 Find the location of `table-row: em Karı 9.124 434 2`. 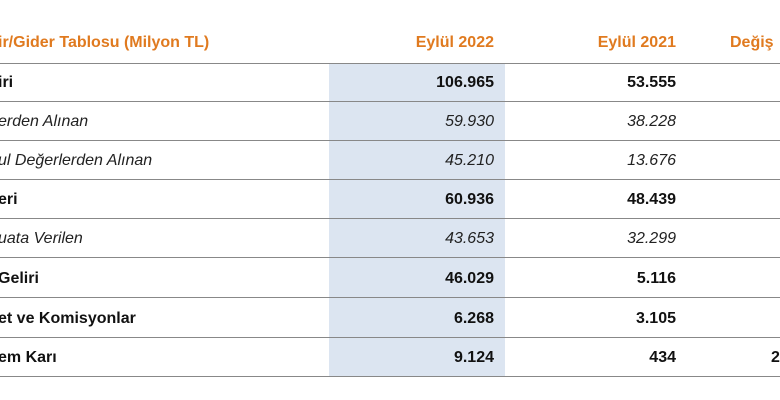

table-row: em Karı 9.124 434 2 is located at coordinates (390, 357).